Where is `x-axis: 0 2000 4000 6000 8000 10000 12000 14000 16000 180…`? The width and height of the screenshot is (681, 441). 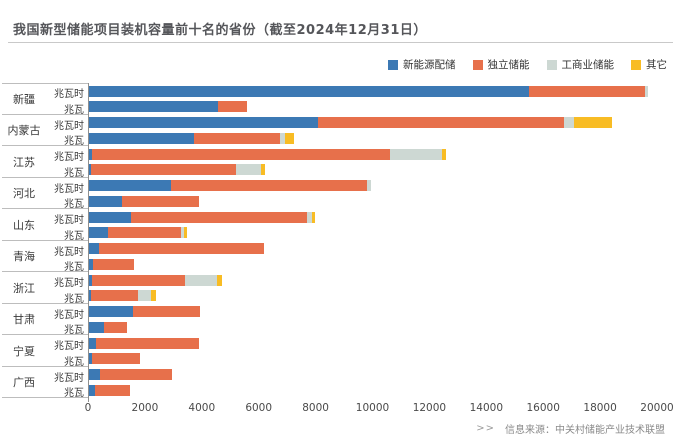
x-axis: 0 2000 4000 6000 8000 10000 12000 14000 16000 180… is located at coordinates (340, 408).